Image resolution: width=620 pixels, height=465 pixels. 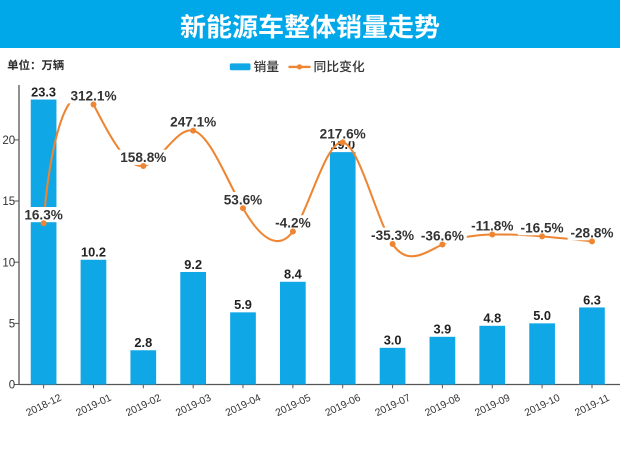 I want to click on svg-text: 23.3, so click(x=43, y=91).